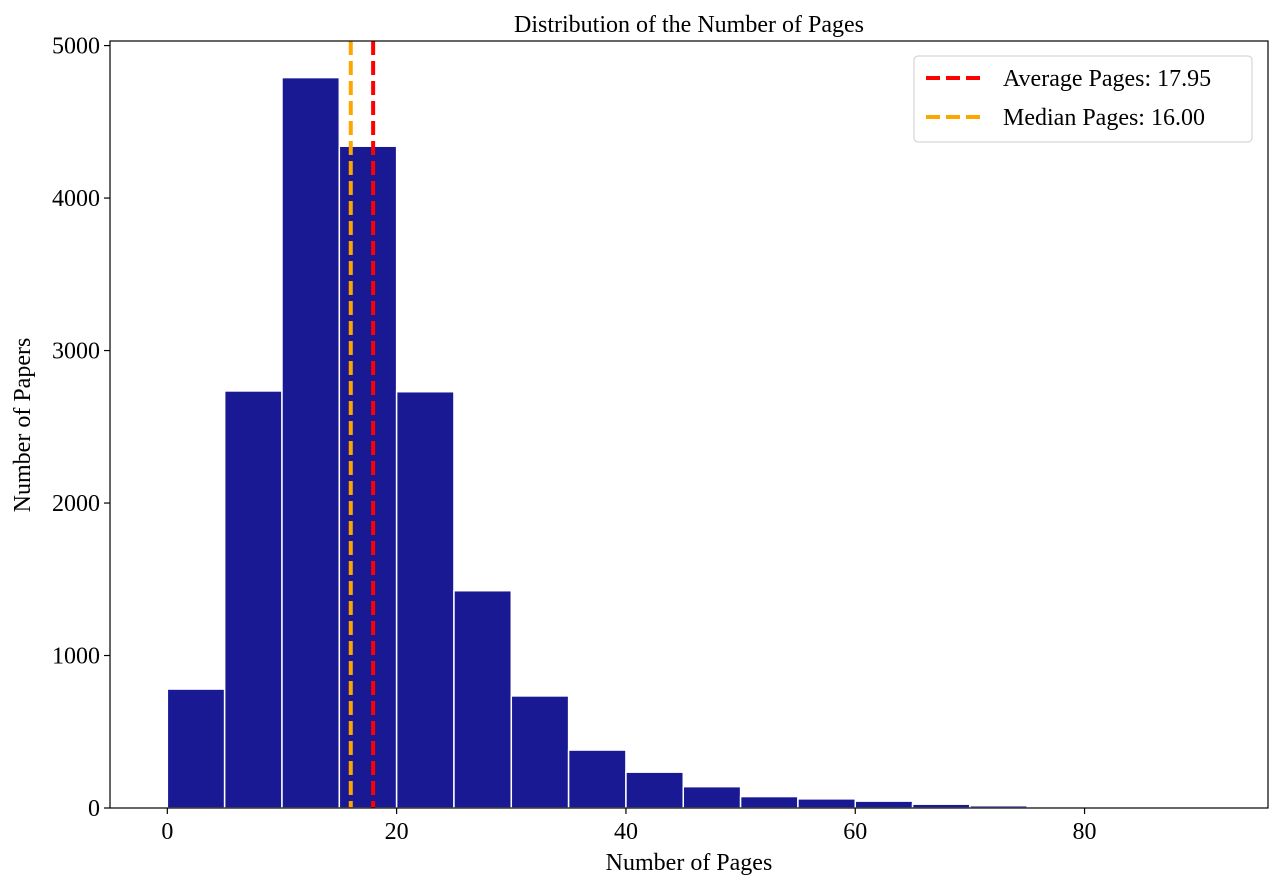  What do you see at coordinates (397, 832) in the screenshot?
I see `x-tick-label: 20` at bounding box center [397, 832].